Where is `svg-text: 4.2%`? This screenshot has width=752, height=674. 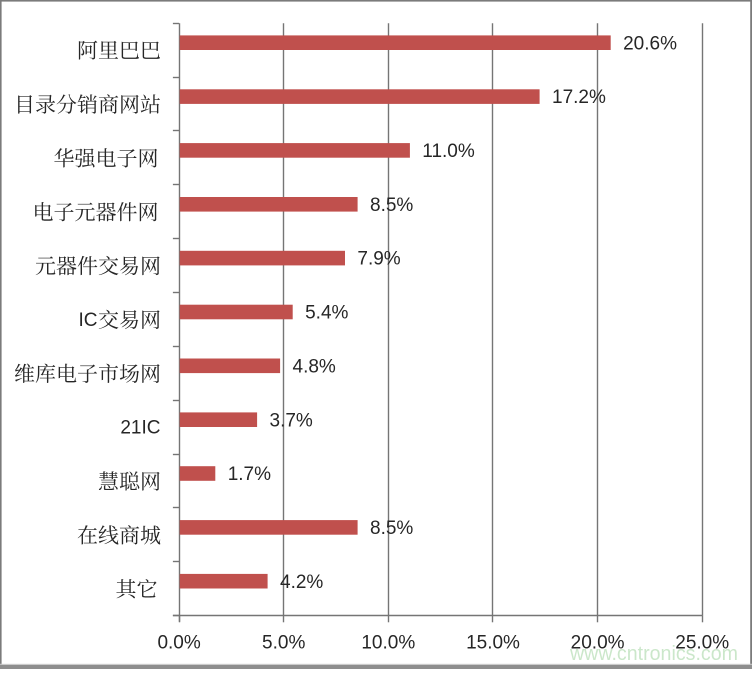 svg-text: 4.2% is located at coordinates (301, 582).